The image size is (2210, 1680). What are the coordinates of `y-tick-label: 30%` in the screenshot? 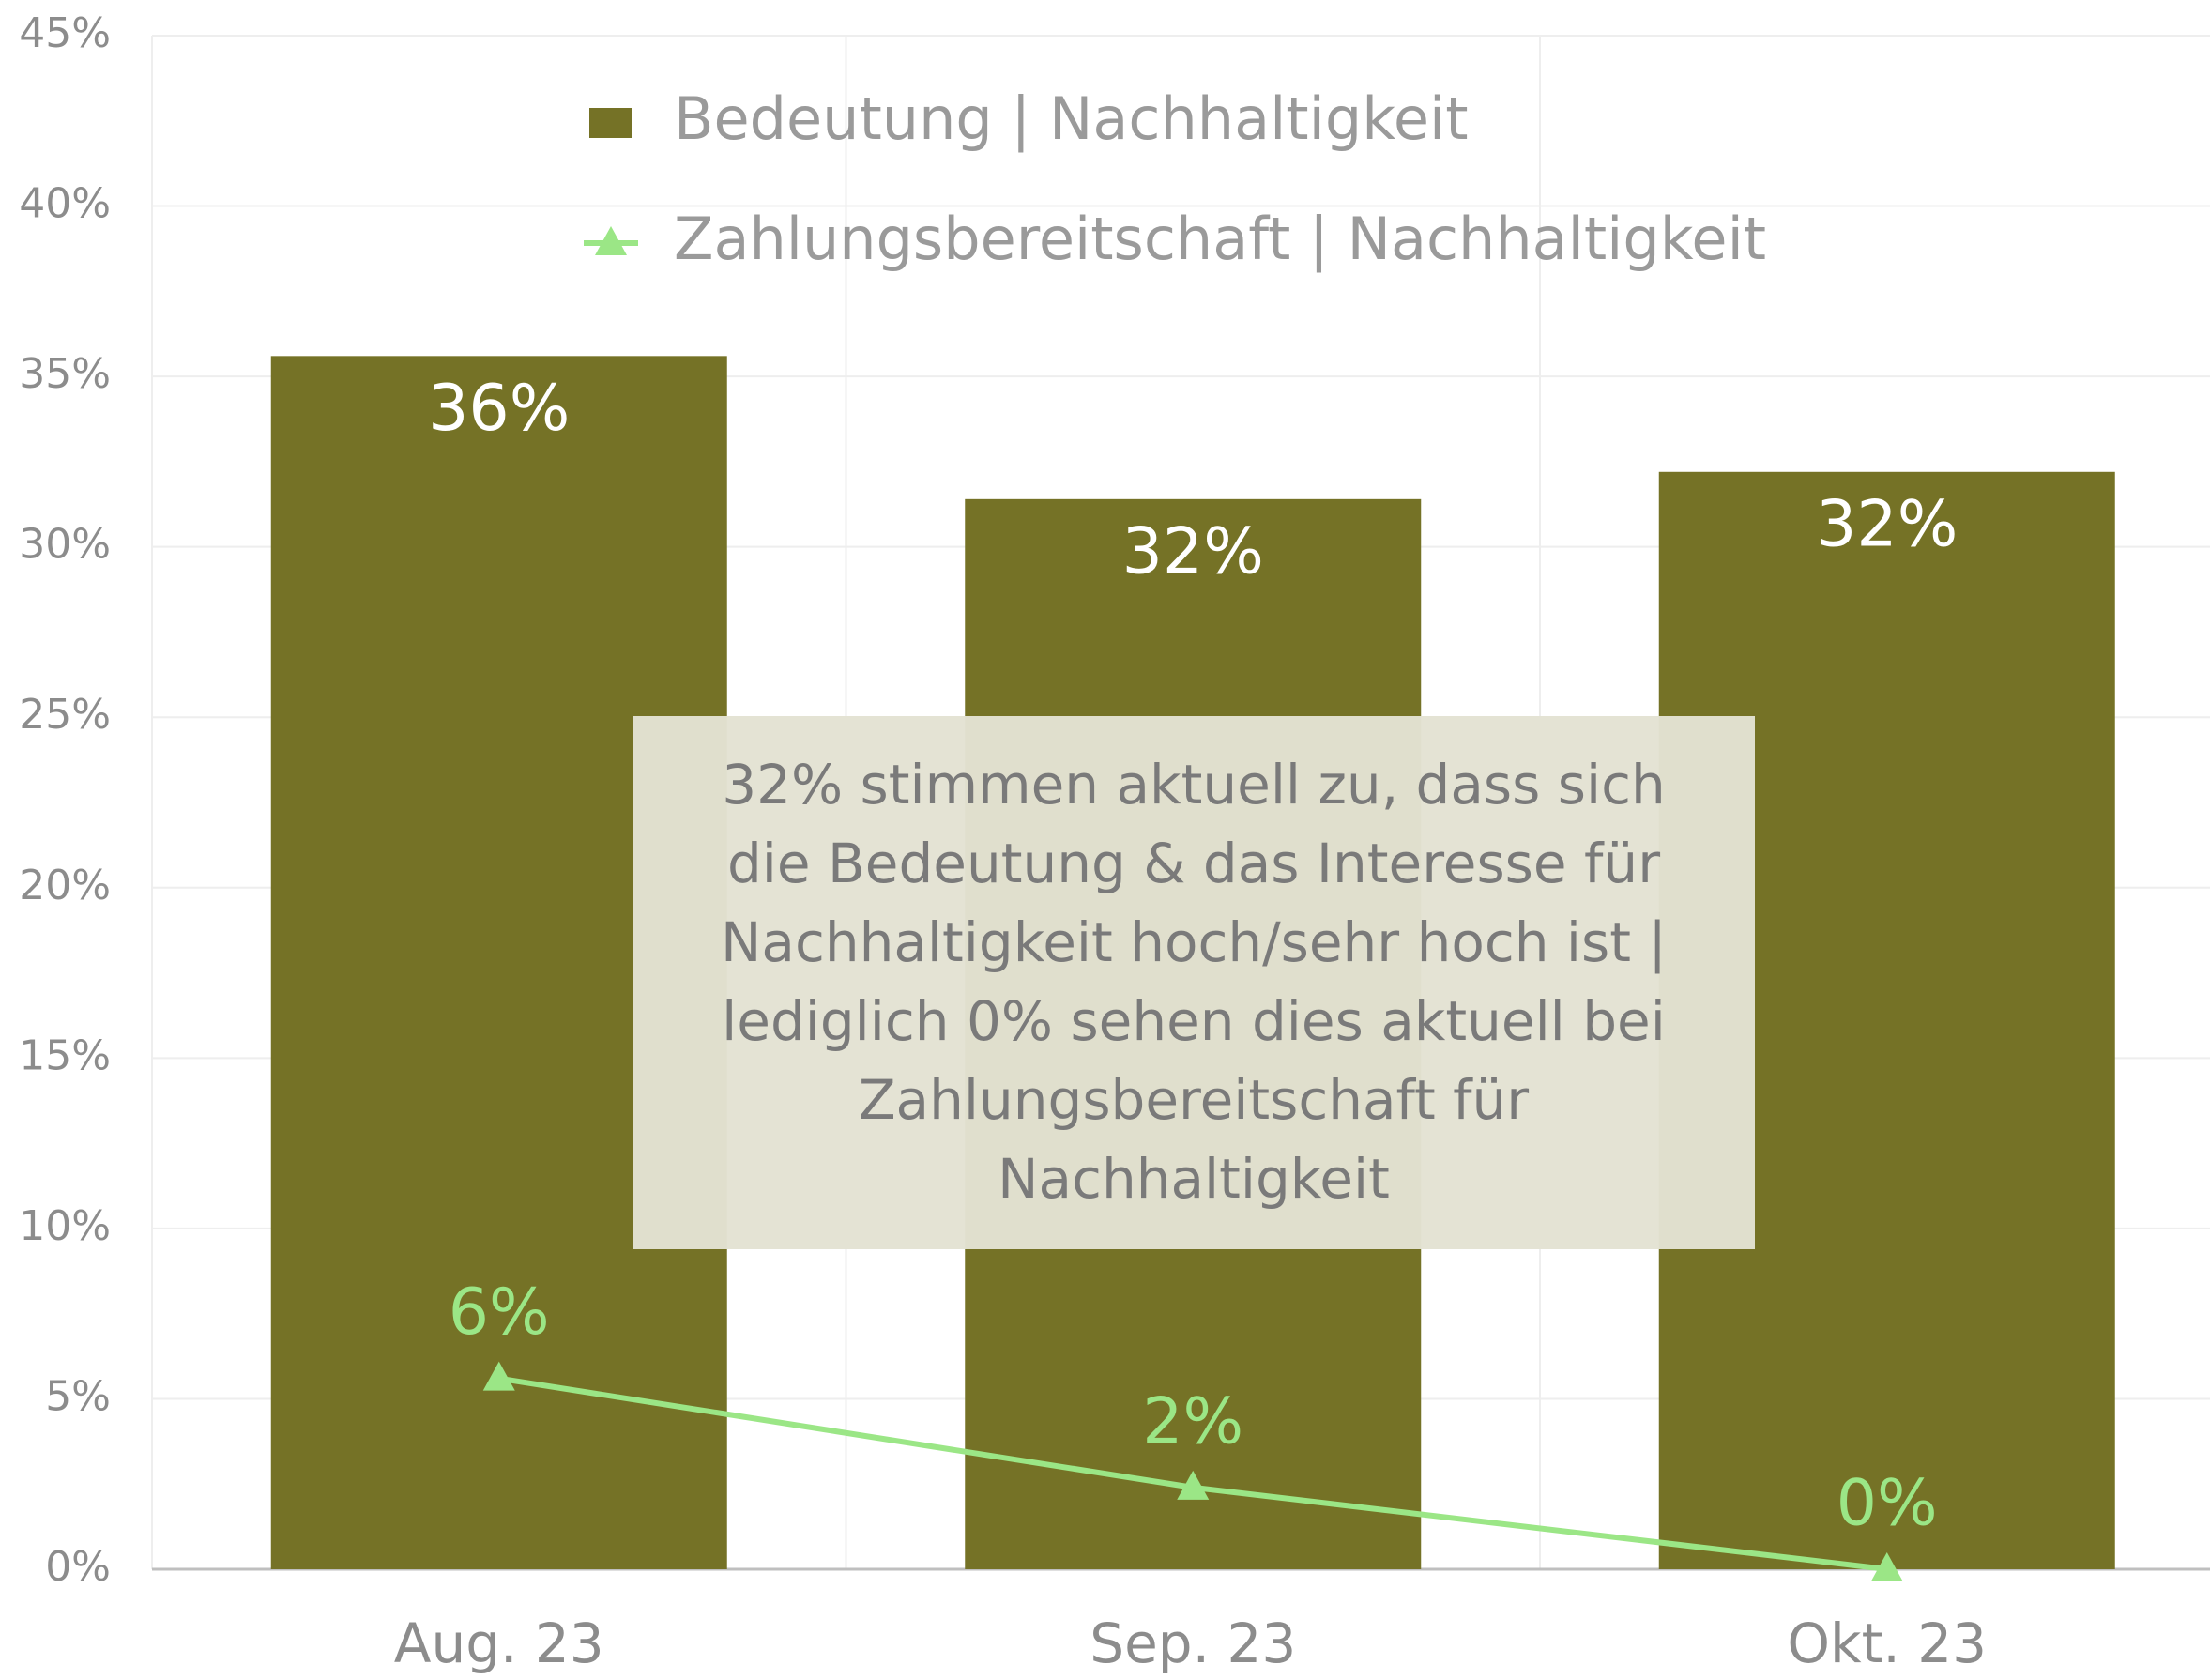 It's located at (65, 545).